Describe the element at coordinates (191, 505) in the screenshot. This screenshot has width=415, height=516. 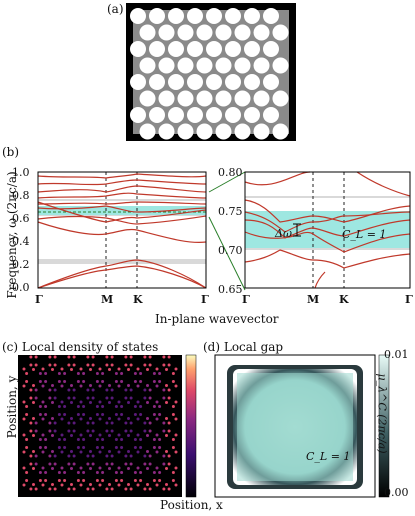
I see `ldos-x-label: Position, x` at that location.